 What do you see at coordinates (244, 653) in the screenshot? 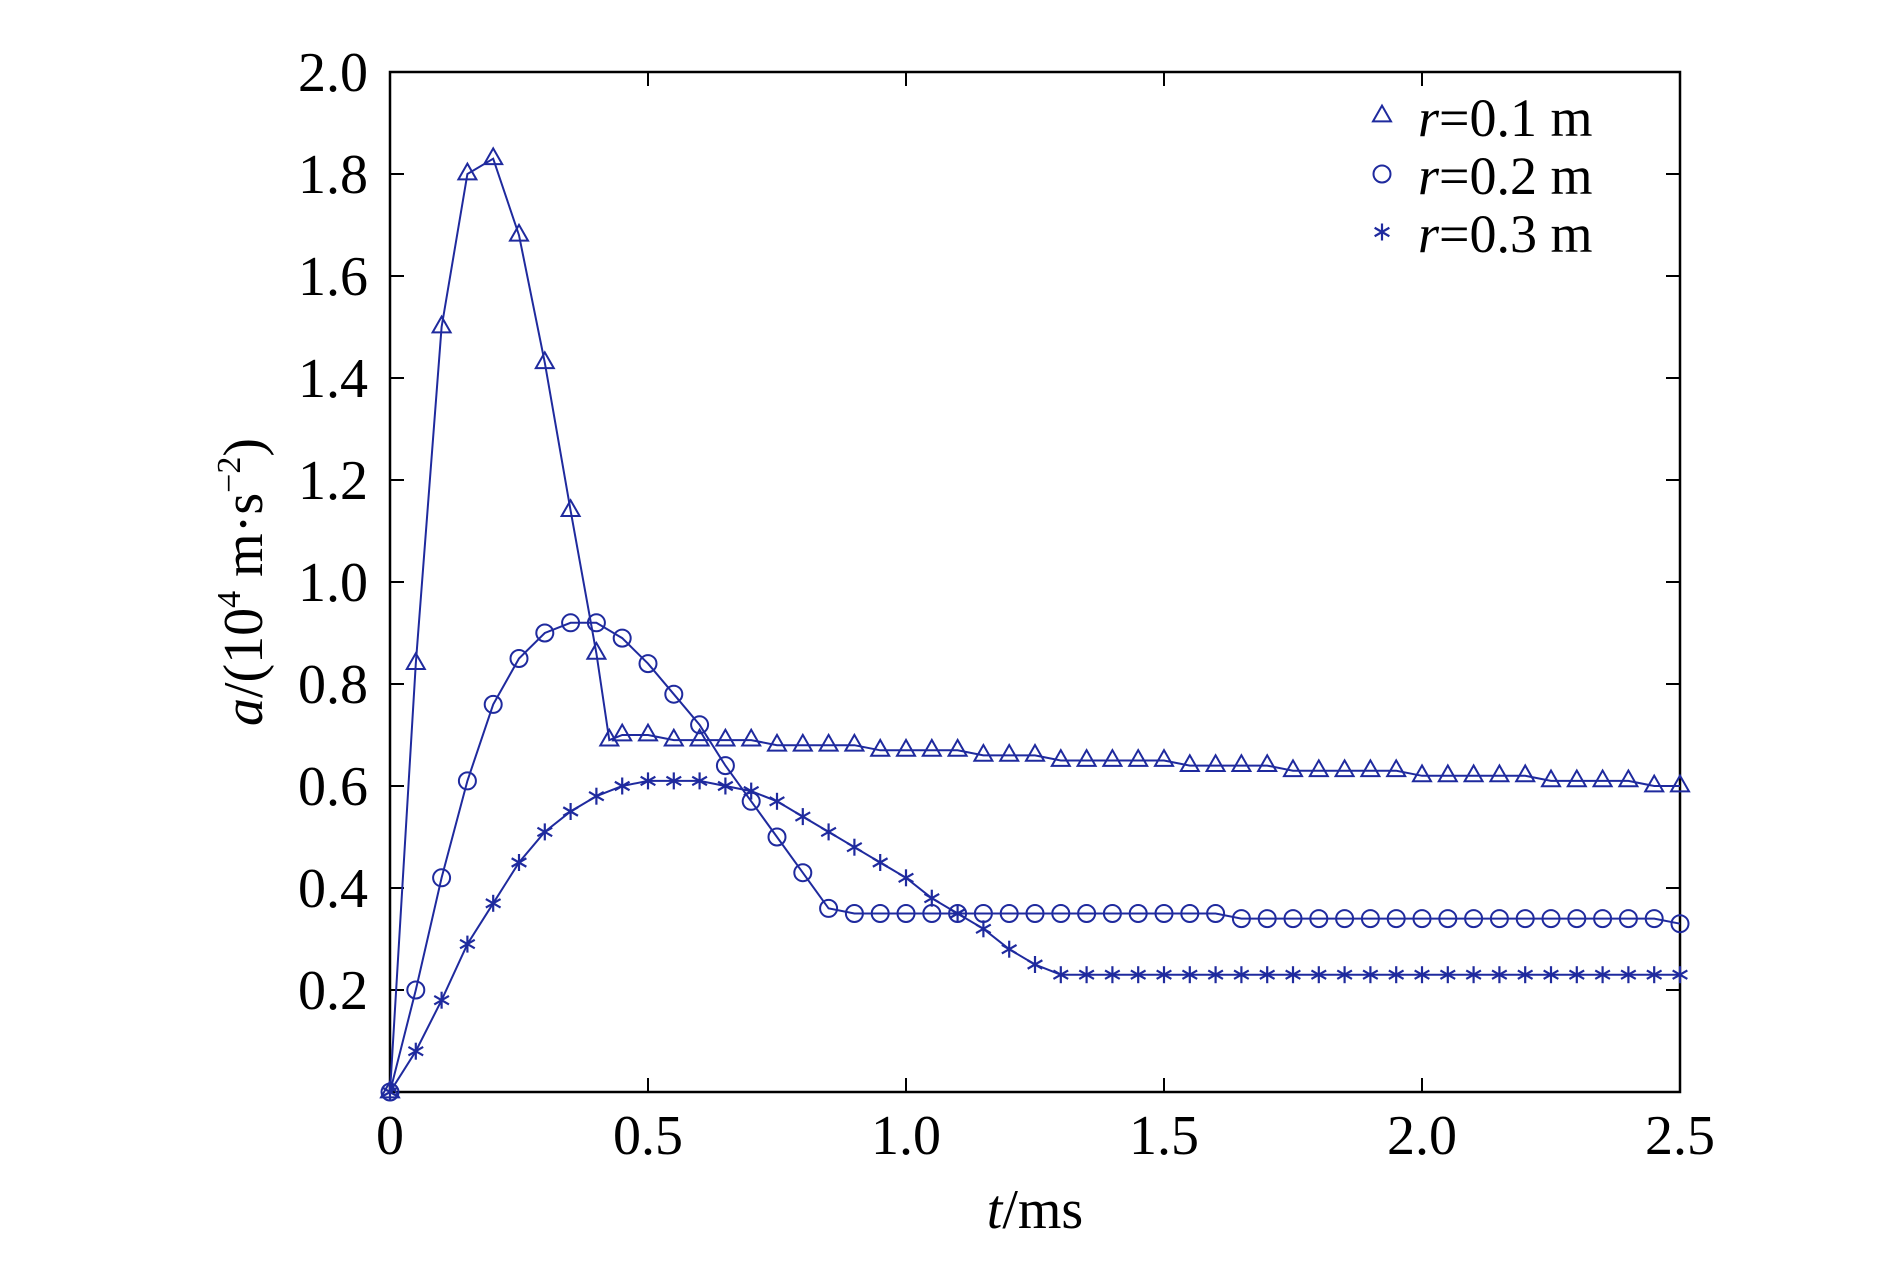
I see `y-axis-label-part1: /(10` at bounding box center [244, 653].